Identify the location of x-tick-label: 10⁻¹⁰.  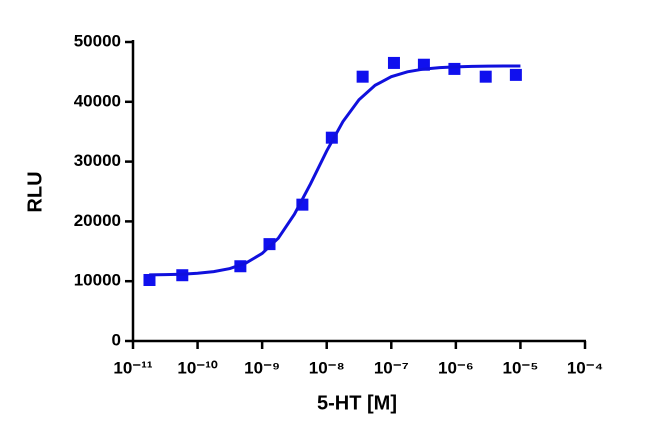
(197, 367).